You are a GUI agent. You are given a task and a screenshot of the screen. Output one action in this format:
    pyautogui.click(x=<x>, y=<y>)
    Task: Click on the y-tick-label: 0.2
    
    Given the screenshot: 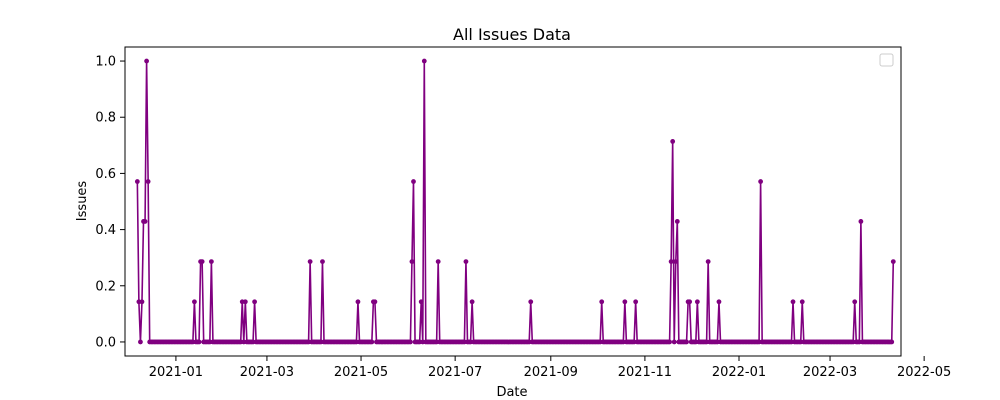 What is the action you would take?
    pyautogui.click(x=105, y=286)
    